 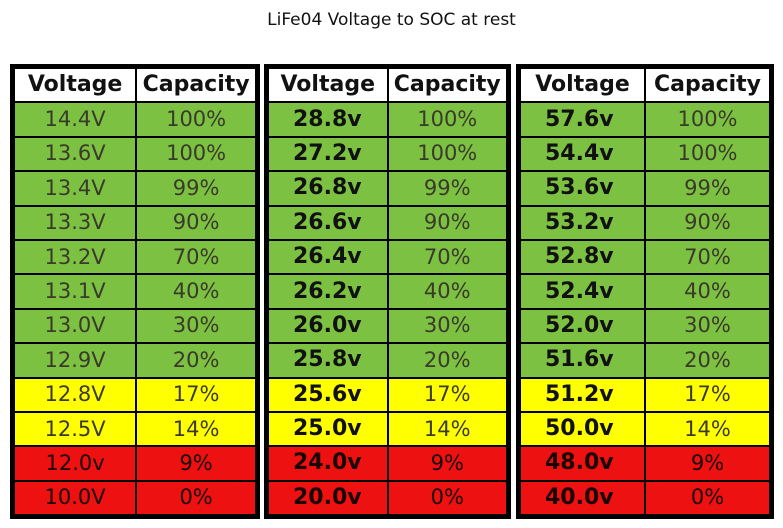 I want to click on table-row: 51.6v 20%, so click(x=645, y=360).